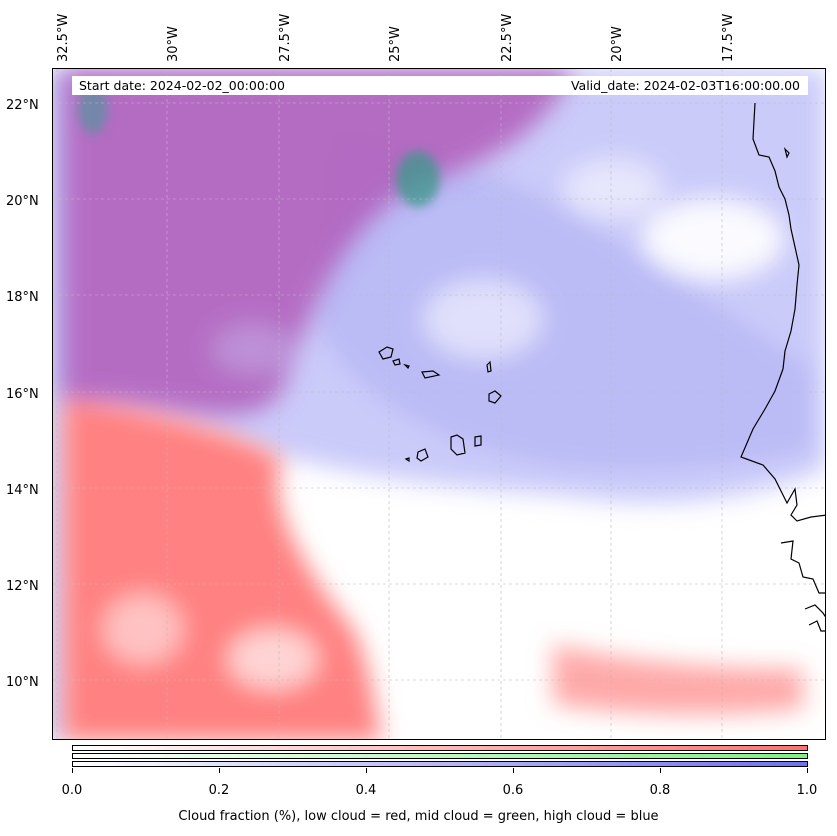 This screenshot has height=836, width=837. Describe the element at coordinates (507, 37) in the screenshot. I see `lon-label-22.5w: 22.5°W` at that location.